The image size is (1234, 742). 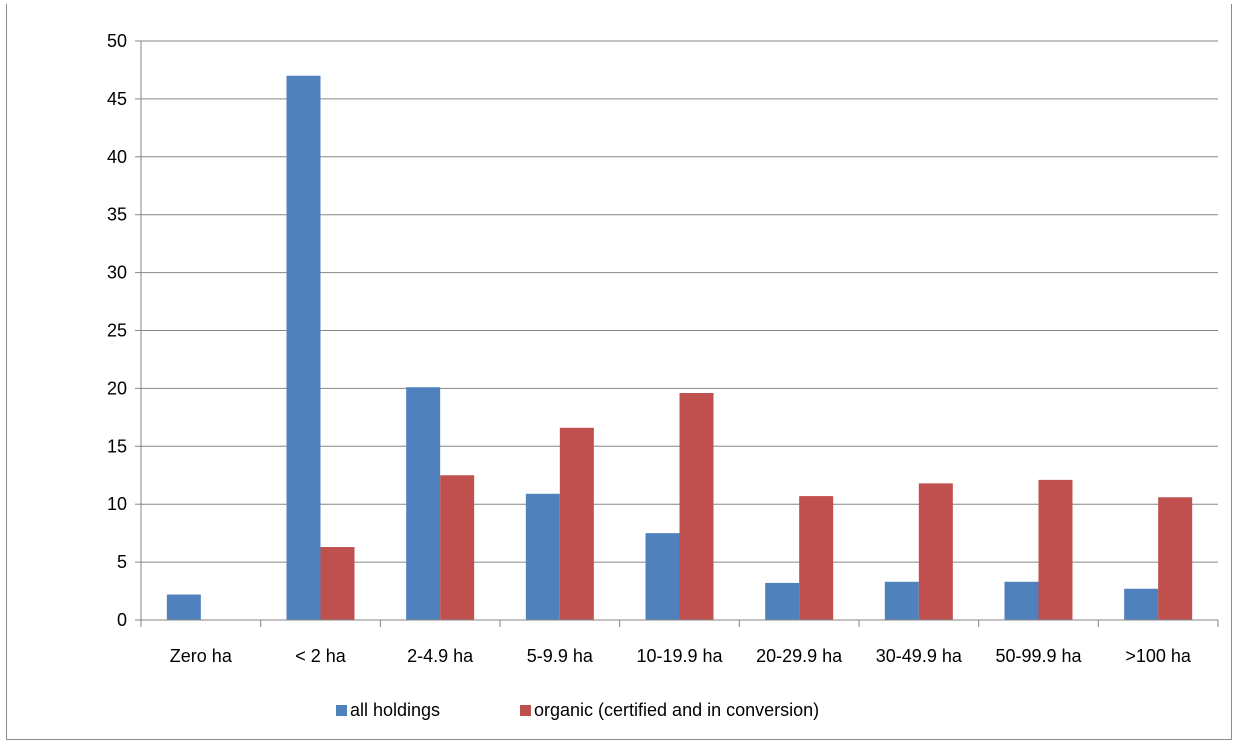 I want to click on y-tick-label: 25, so click(x=117, y=331).